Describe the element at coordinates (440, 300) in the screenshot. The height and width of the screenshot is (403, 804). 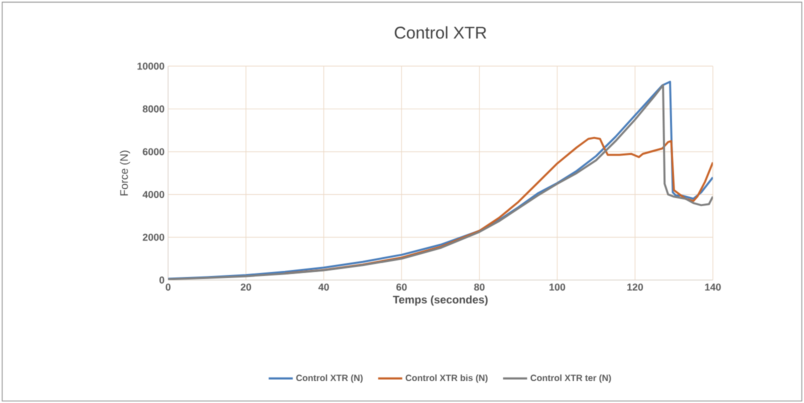
I see `x-axis-title: Temps (secondes)` at that location.